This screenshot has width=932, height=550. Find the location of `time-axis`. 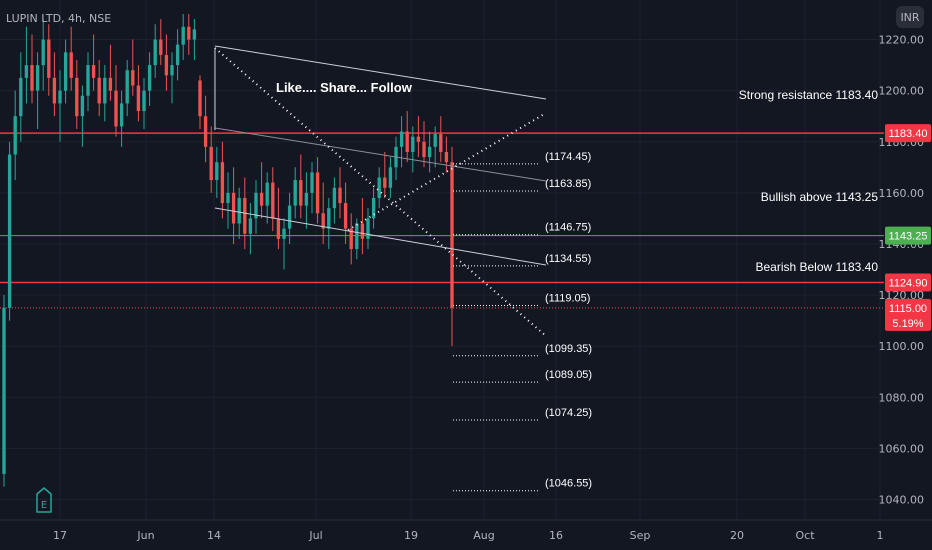

time-axis is located at coordinates (466, 535).